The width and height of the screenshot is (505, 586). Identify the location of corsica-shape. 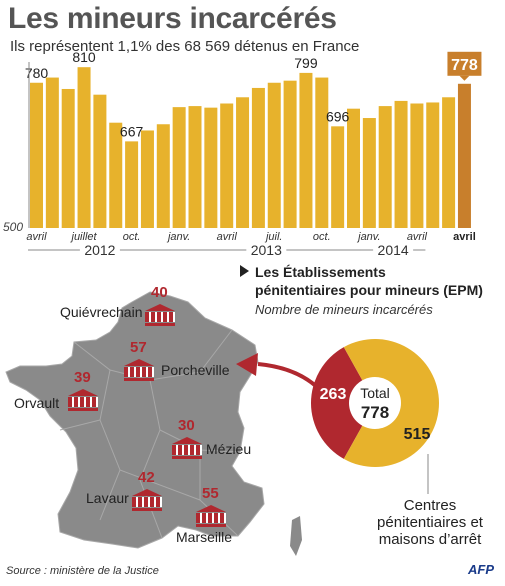
(296, 536).